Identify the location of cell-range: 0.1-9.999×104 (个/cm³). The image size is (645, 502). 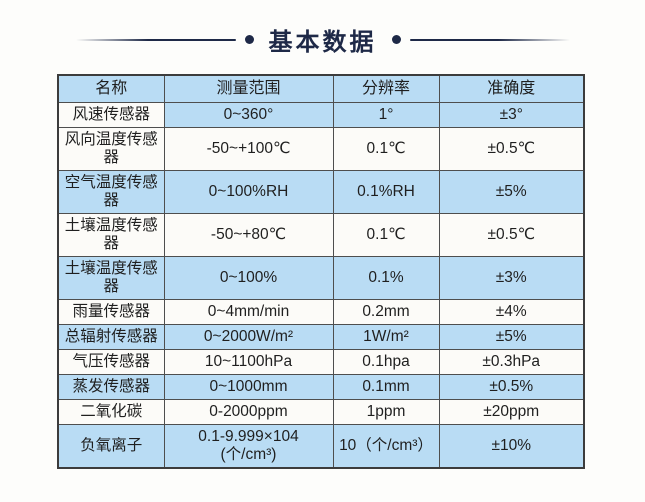
(248, 446).